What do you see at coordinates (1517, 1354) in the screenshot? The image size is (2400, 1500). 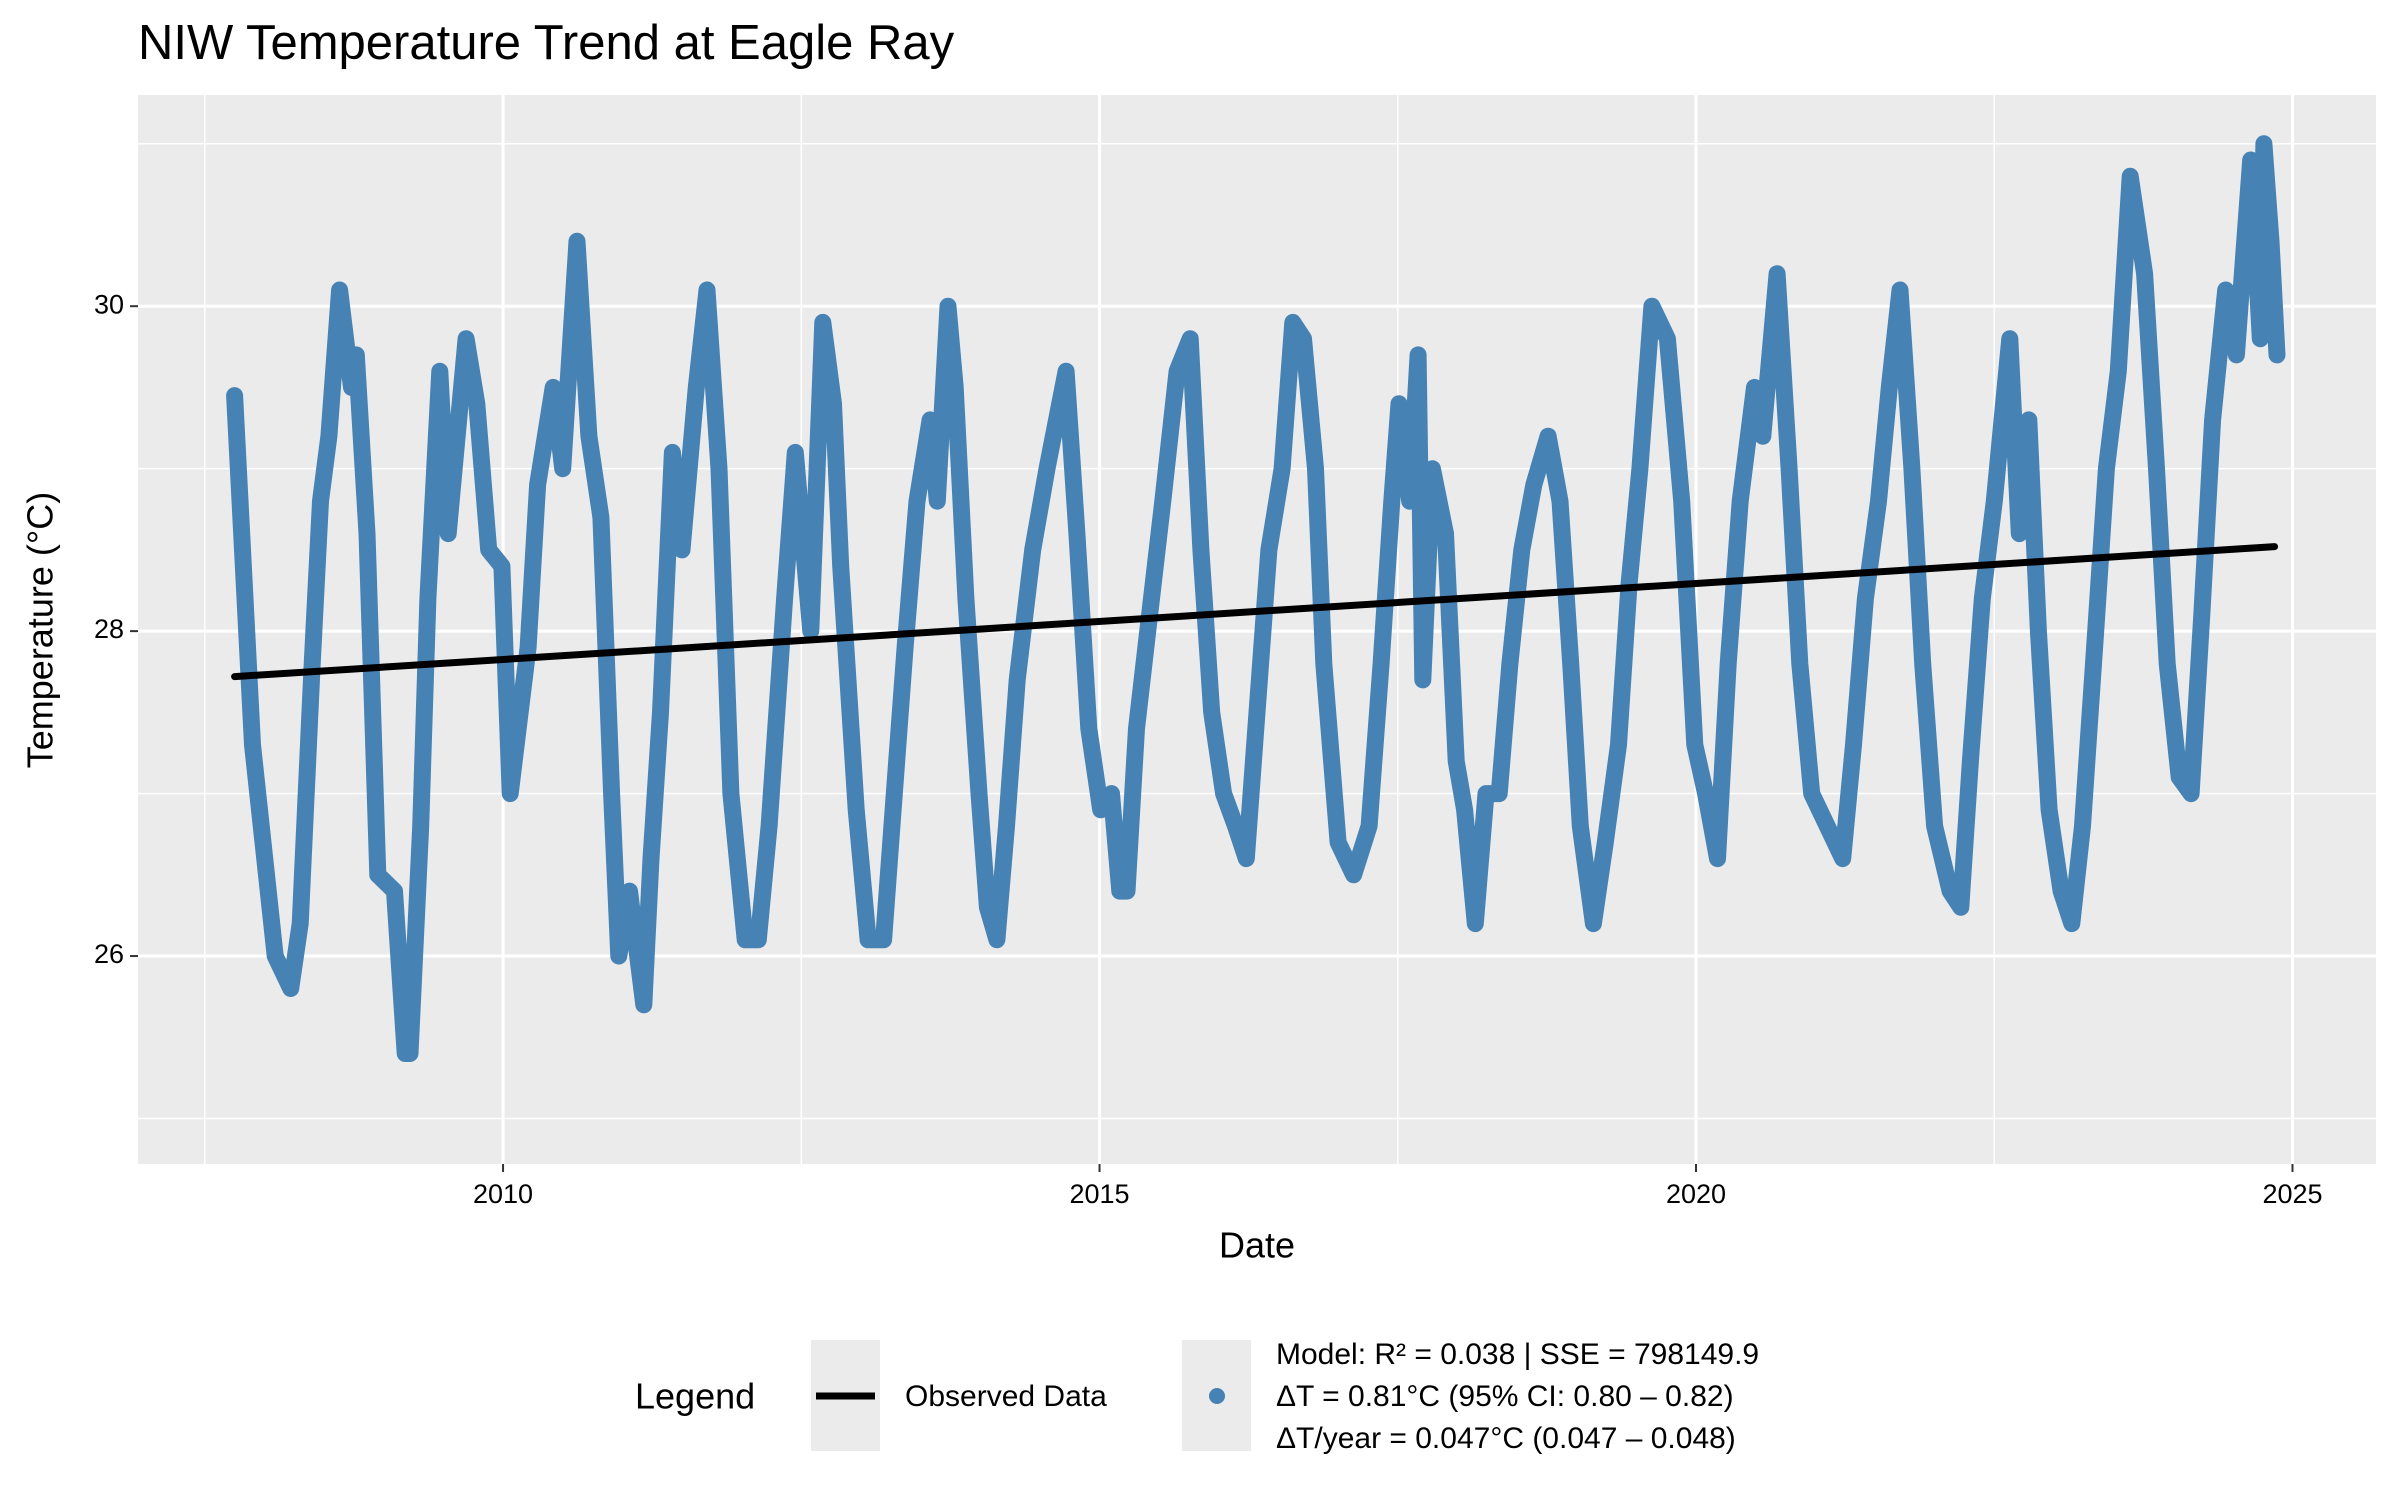 I see `legend-label: Model: R² = 0.038 | SSE = 798149.9` at bounding box center [1517, 1354].